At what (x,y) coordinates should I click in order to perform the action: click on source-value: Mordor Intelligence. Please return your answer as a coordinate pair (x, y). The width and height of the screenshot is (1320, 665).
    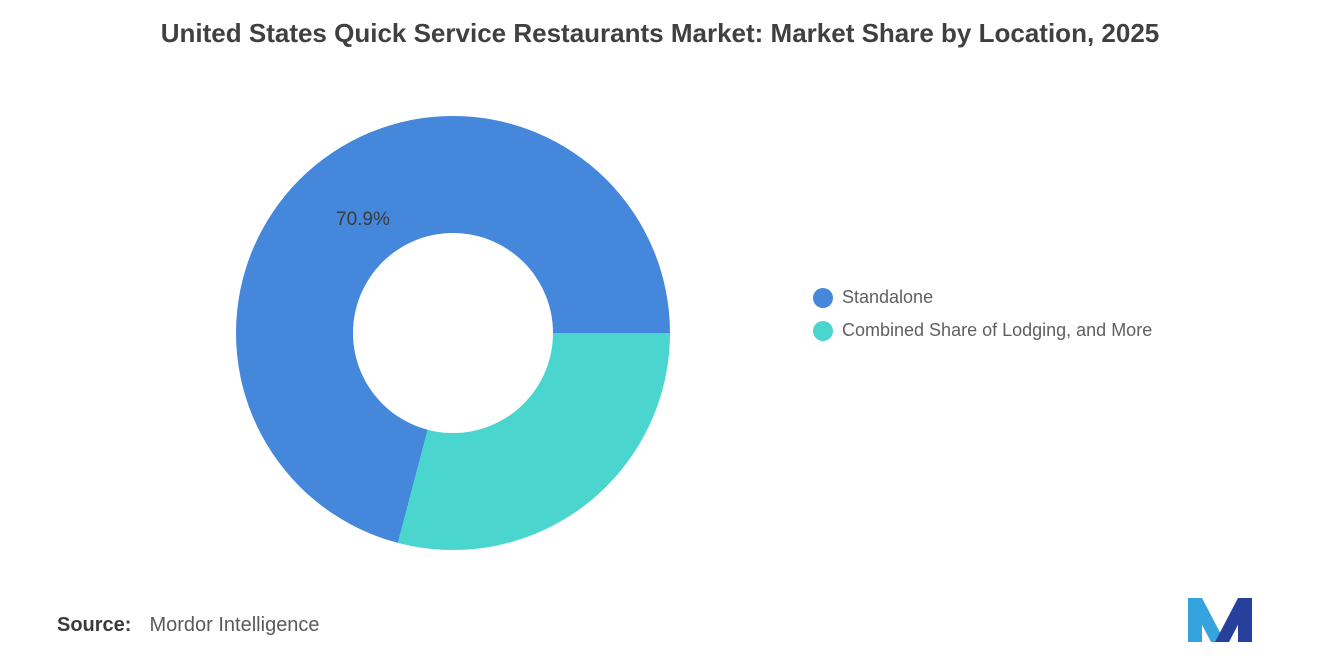
    Looking at the image, I should click on (234, 625).